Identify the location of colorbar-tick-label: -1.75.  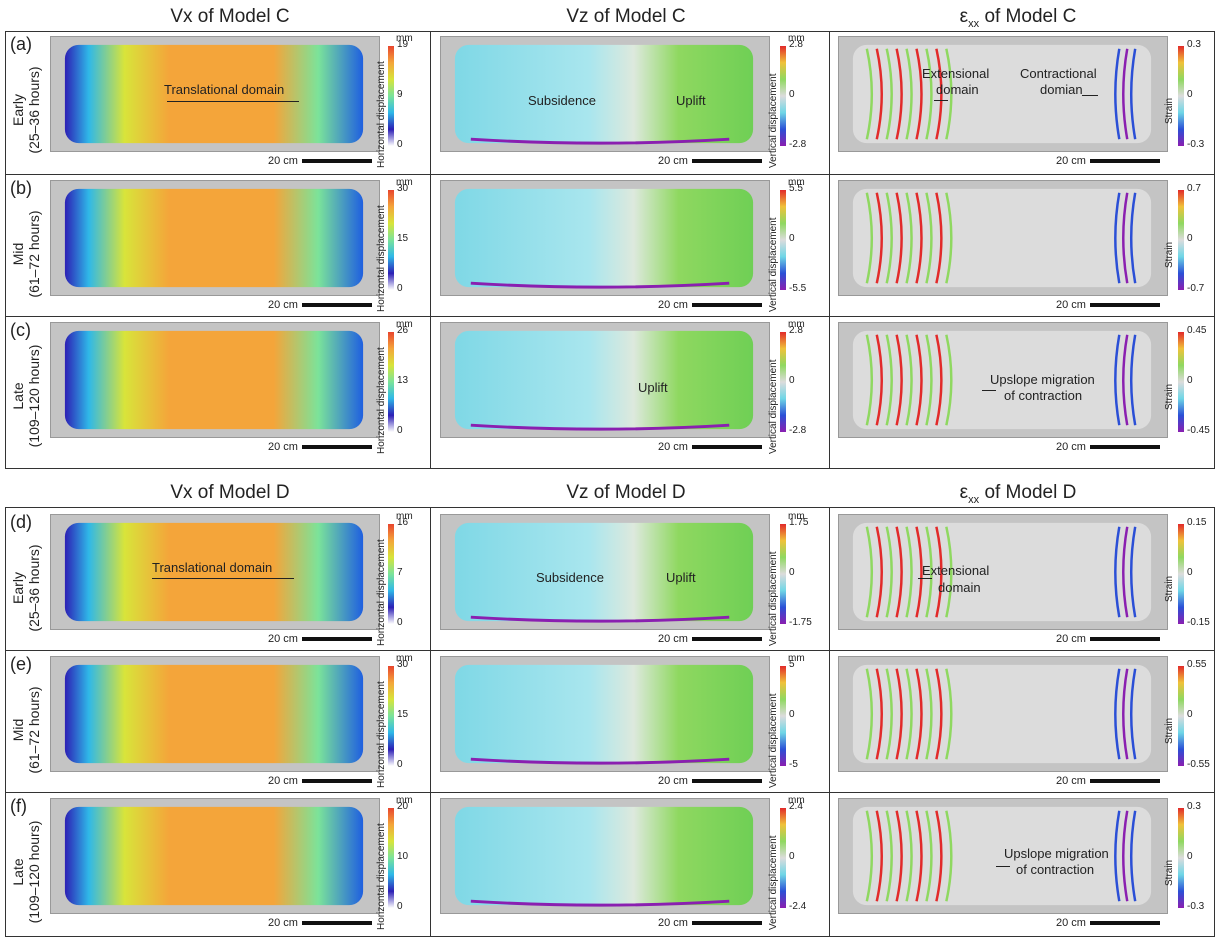
(800, 622).